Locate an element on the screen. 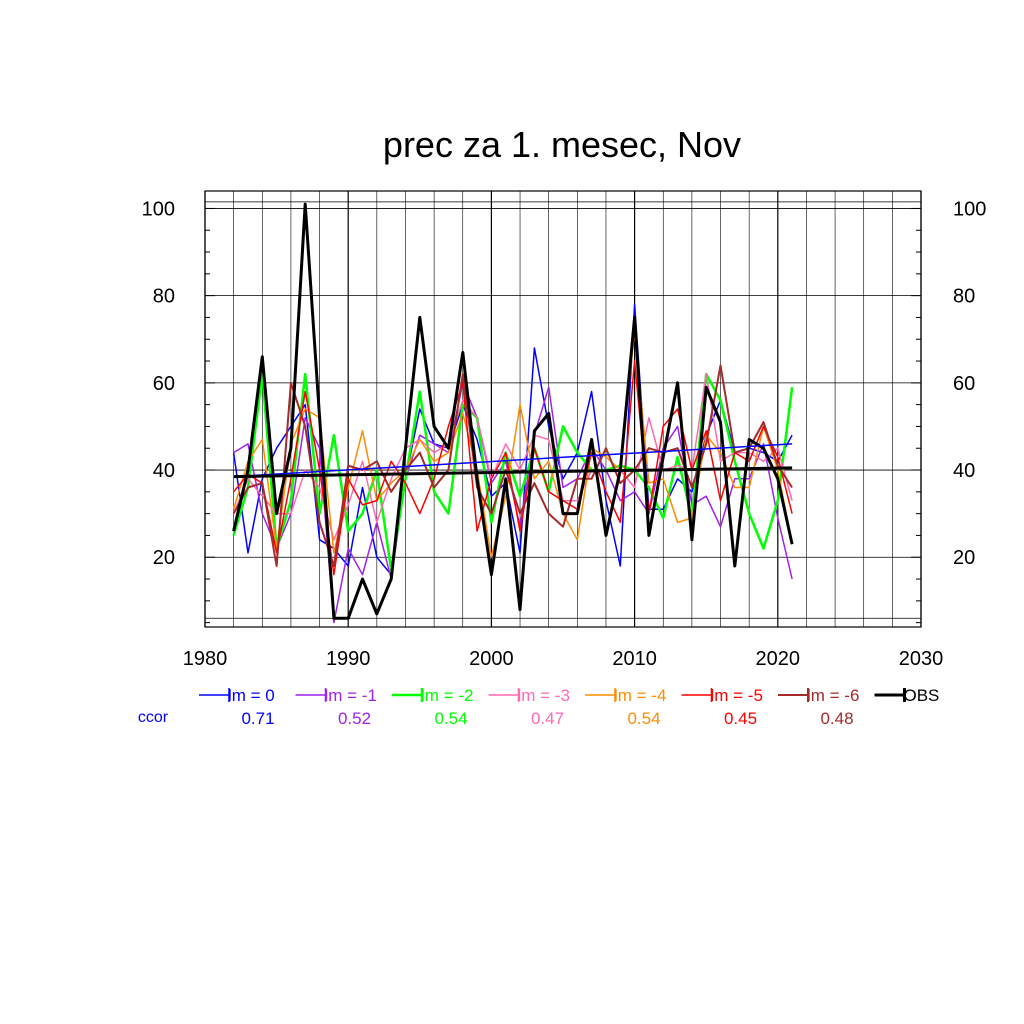 The image size is (1024, 1024). x-tick-label: 1990 is located at coordinates (348, 659).